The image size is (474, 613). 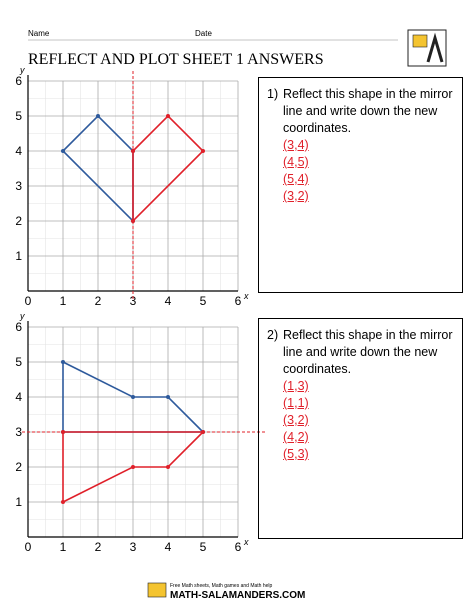 I want to click on answer: (1,1), so click(x=296, y=403).